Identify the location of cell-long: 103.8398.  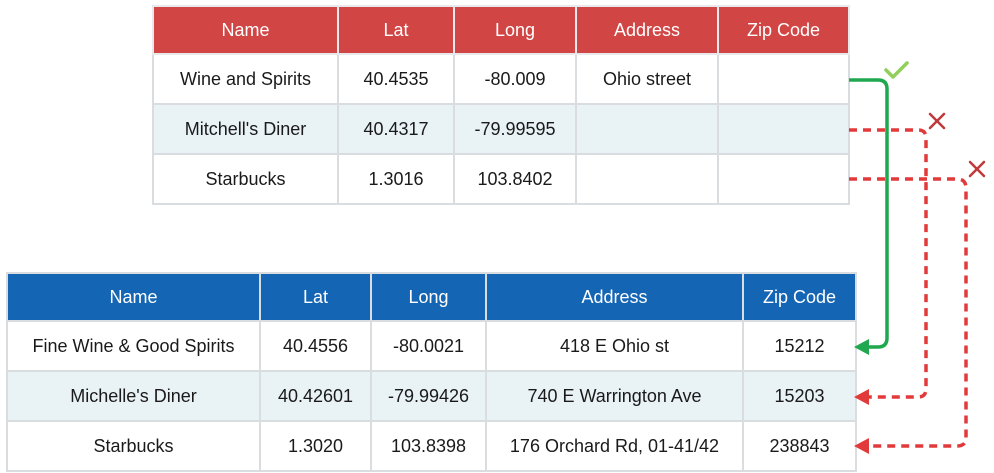
(428, 446).